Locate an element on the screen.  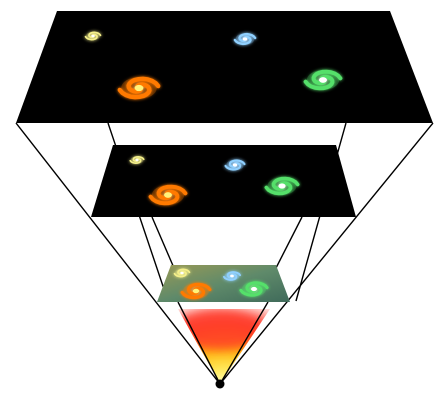
intermediate-universe-plane is located at coordinates (223, 181).